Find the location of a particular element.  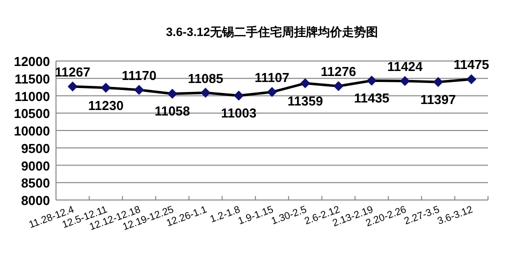

data-label: 11276 is located at coordinates (338, 72).